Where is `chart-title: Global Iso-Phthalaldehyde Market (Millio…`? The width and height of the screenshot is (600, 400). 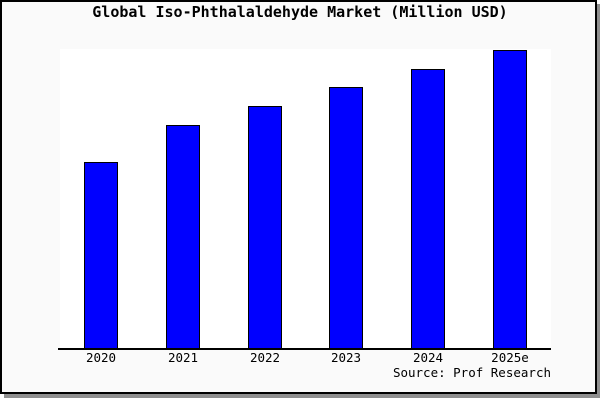 chart-title: Global Iso-Phthalaldehyde Market (Millio… is located at coordinates (300, 12).